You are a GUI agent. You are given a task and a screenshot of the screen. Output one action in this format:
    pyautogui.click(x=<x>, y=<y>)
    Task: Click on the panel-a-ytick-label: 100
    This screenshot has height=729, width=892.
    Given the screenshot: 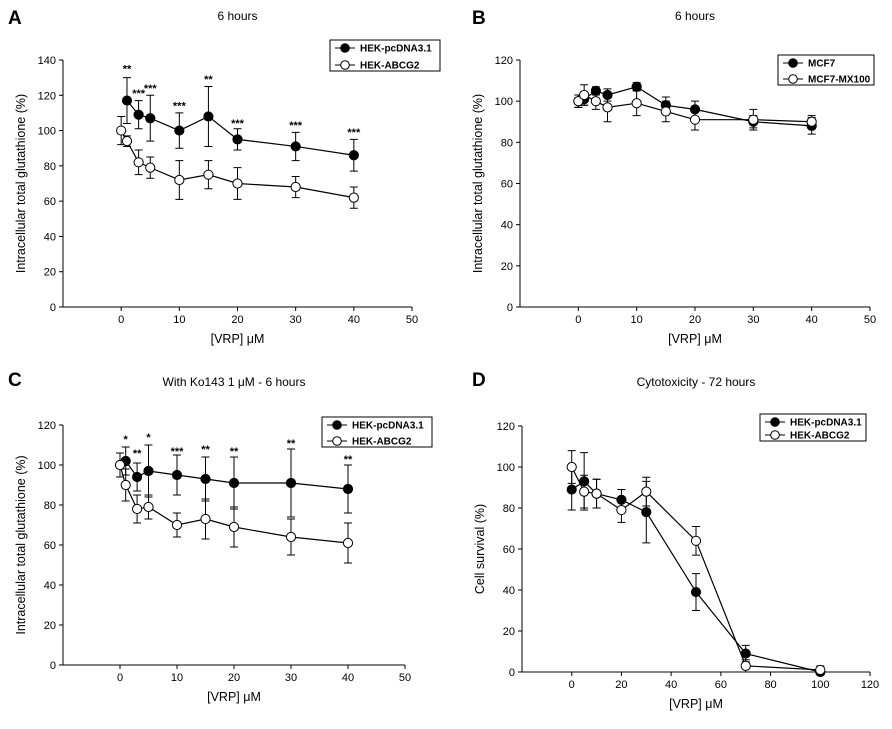 What is the action you would take?
    pyautogui.click(x=47, y=132)
    